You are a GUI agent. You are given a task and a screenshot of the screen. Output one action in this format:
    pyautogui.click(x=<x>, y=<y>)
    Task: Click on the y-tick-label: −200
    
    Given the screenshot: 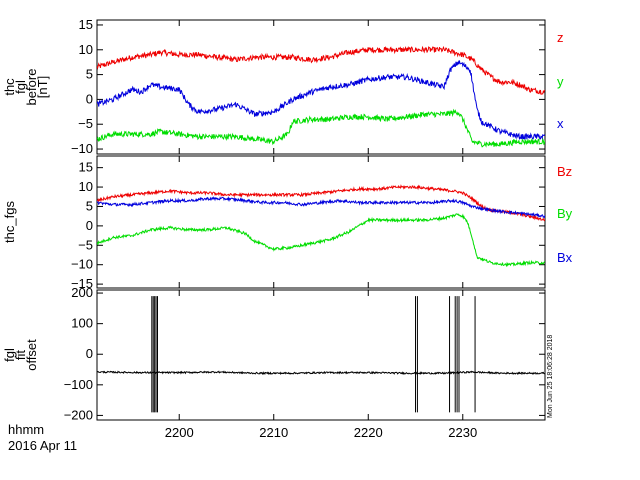 What is the action you would take?
    pyautogui.click(x=78, y=414)
    